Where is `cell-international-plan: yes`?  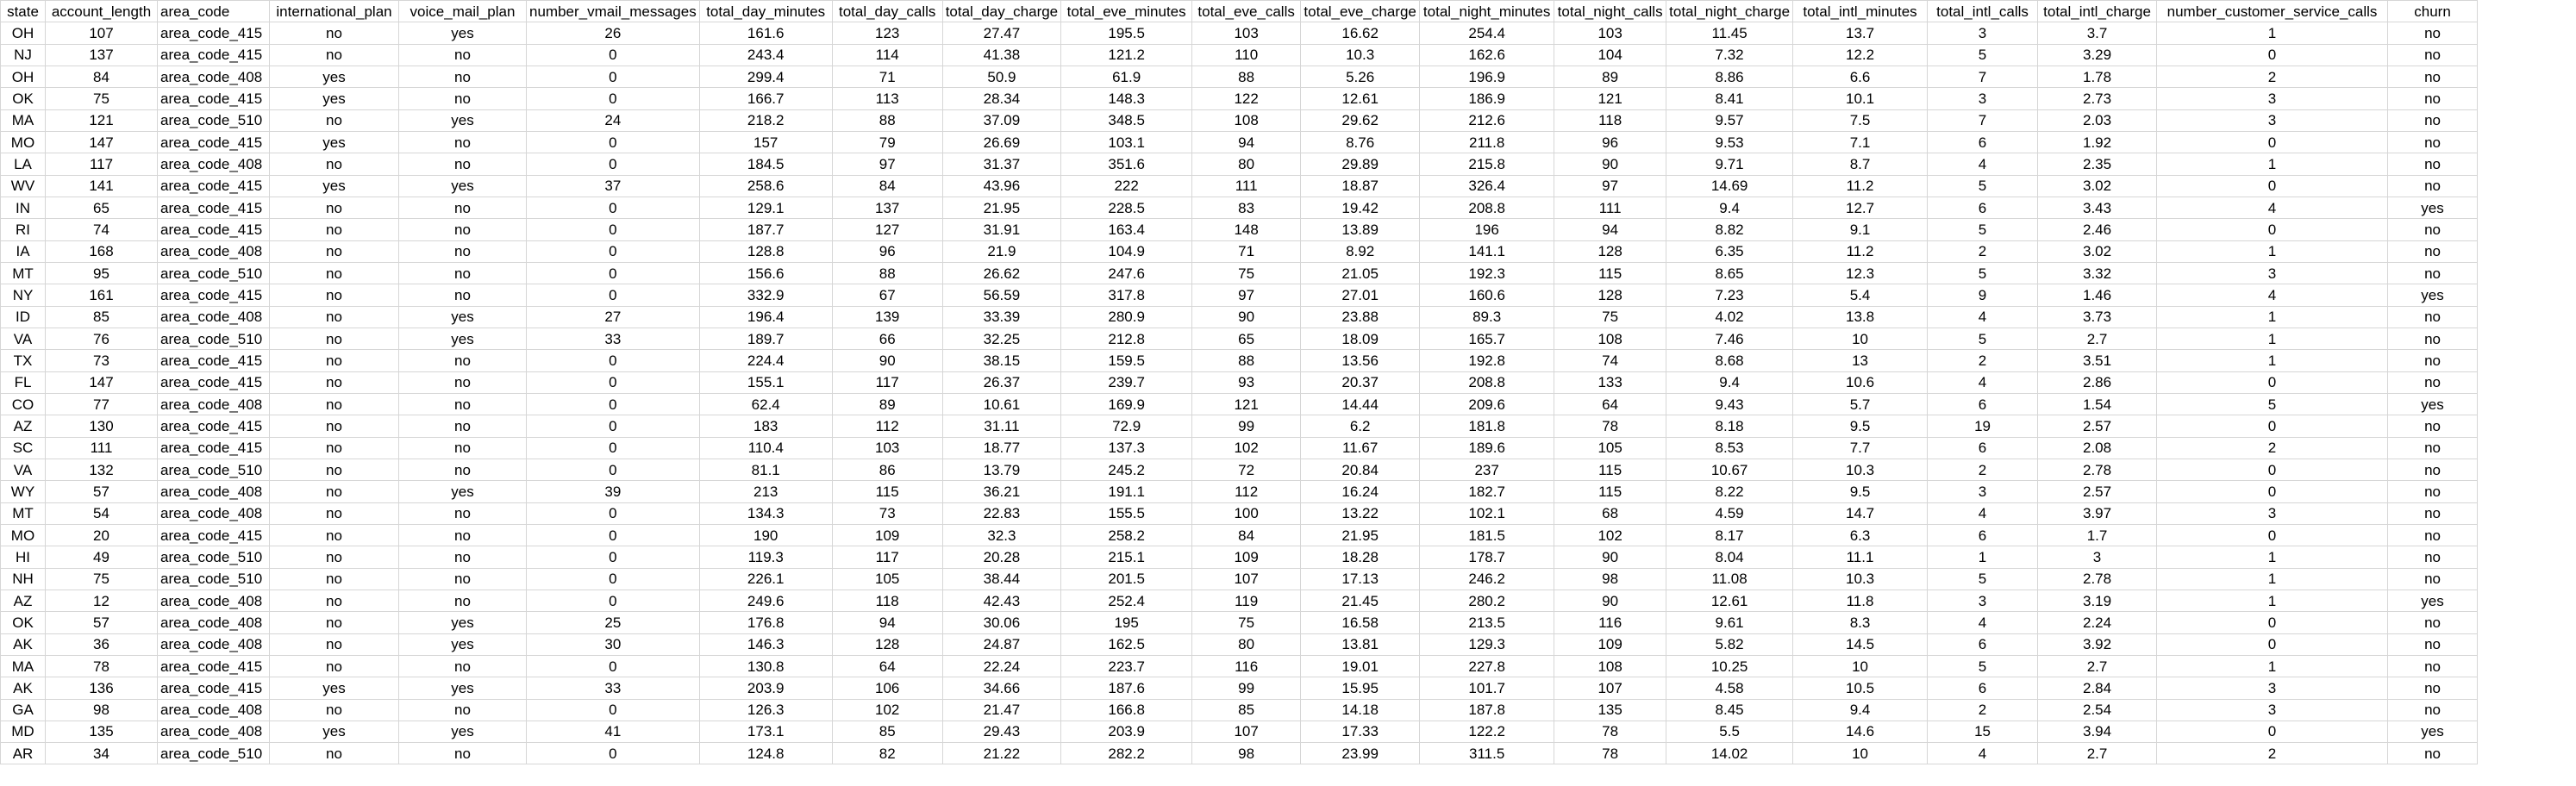
cell-international-plan: yes is located at coordinates (334, 77).